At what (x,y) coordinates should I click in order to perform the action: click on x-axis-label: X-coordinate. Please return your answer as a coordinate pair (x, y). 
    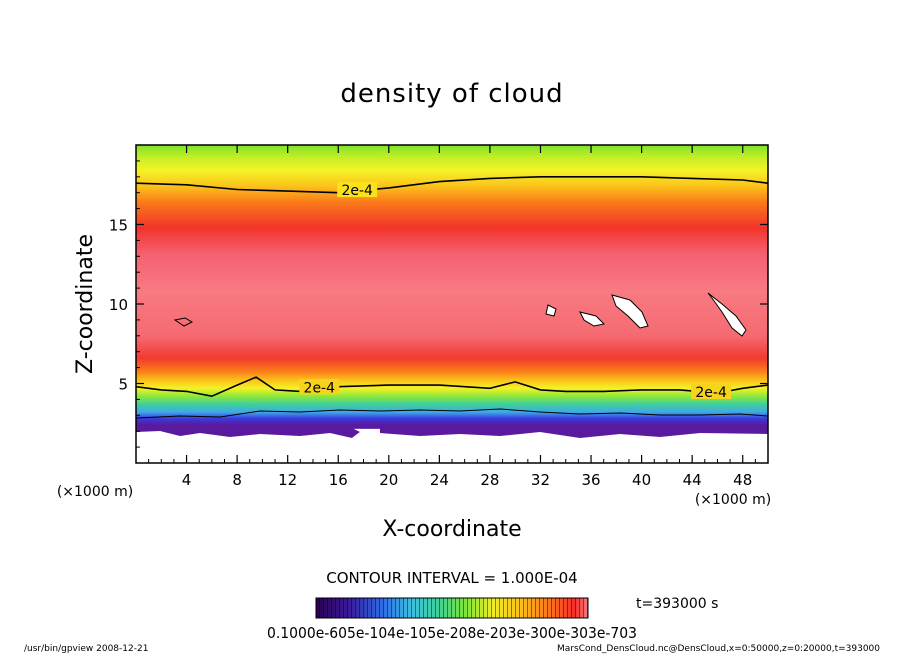
    Looking at the image, I should click on (451, 529).